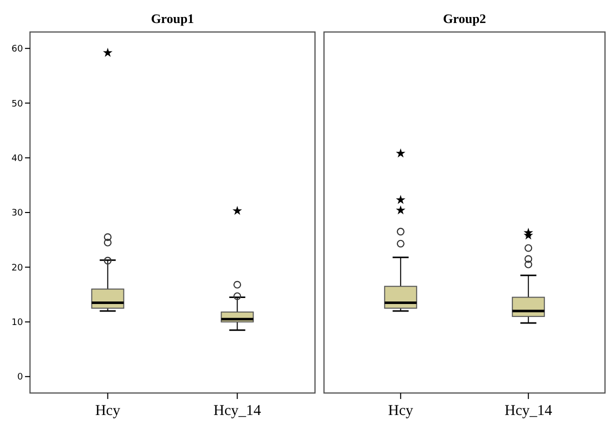 This screenshot has height=423, width=608. What do you see at coordinates (18, 49) in the screenshot?
I see `y-tick-label: 60` at bounding box center [18, 49].